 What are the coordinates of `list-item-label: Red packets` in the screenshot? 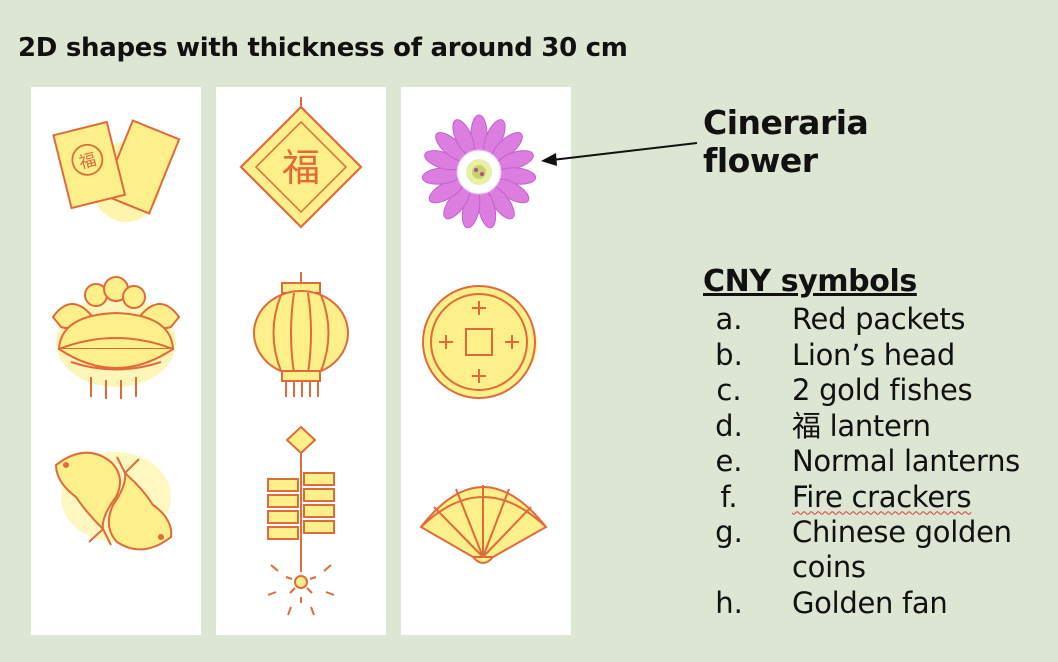 It's located at (879, 319).